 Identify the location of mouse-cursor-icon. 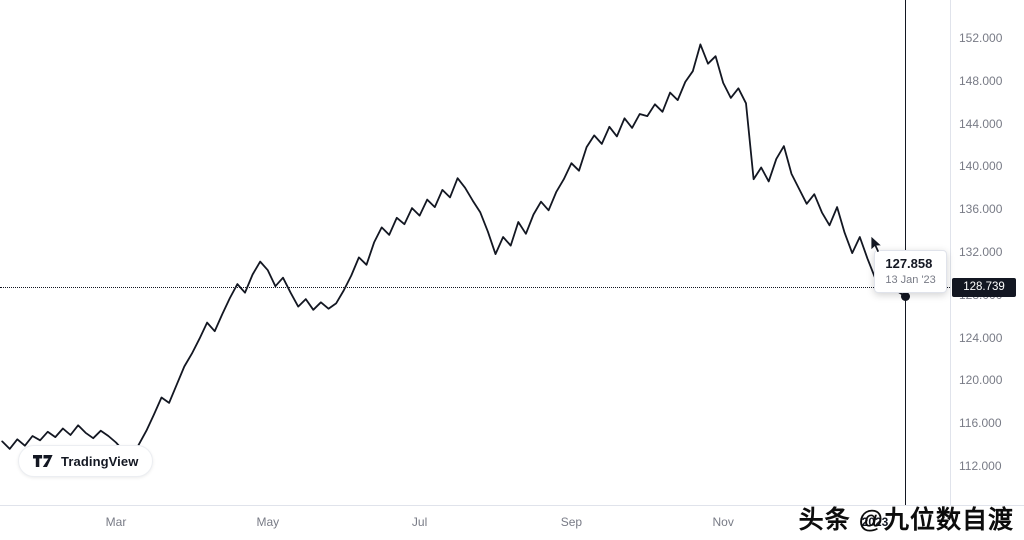
(876, 245).